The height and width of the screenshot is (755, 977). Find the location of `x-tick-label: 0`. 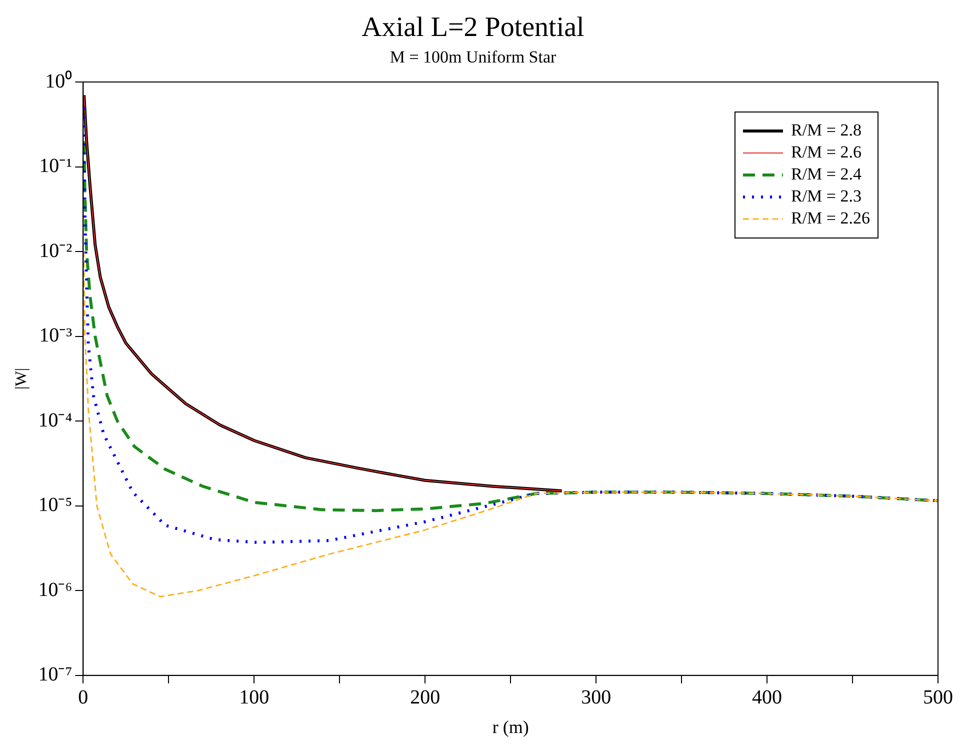

x-tick-label: 0 is located at coordinates (83, 697).